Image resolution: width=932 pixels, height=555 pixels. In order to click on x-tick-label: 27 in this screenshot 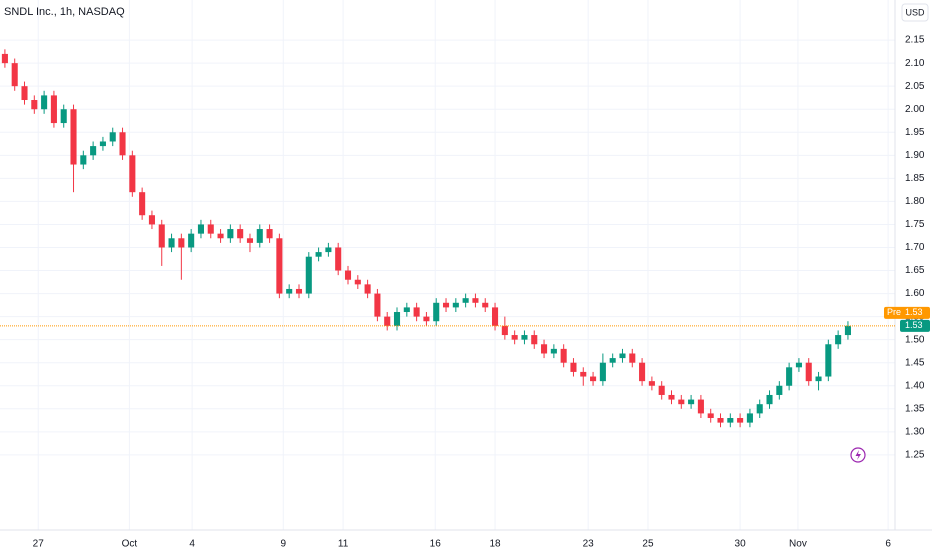, I will do `click(39, 544)`.